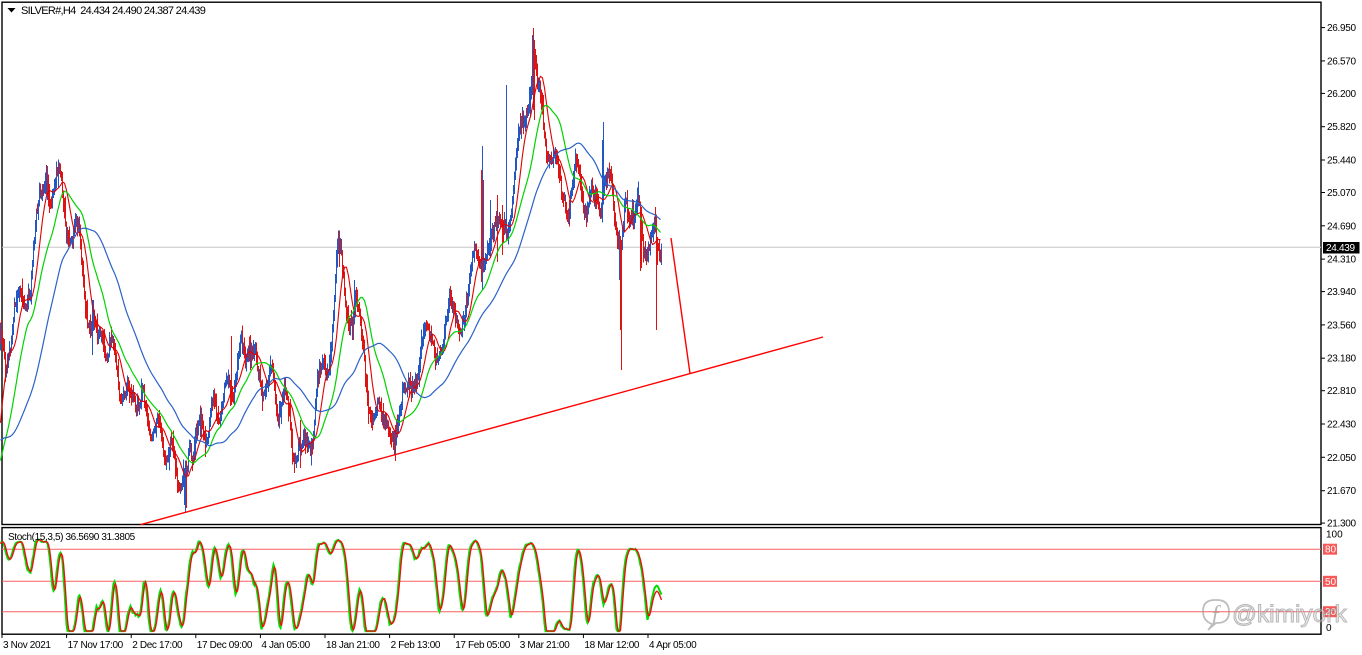 The height and width of the screenshot is (655, 1362). I want to click on svg-text: 24.439, so click(1341, 248).